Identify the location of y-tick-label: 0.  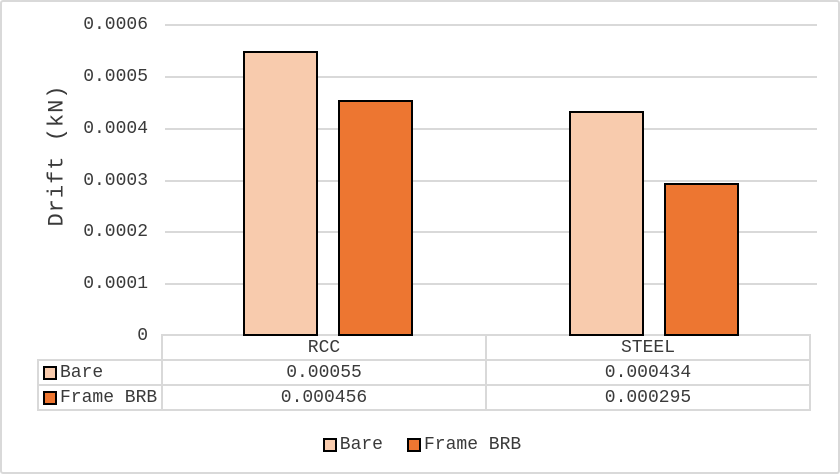
(142, 336).